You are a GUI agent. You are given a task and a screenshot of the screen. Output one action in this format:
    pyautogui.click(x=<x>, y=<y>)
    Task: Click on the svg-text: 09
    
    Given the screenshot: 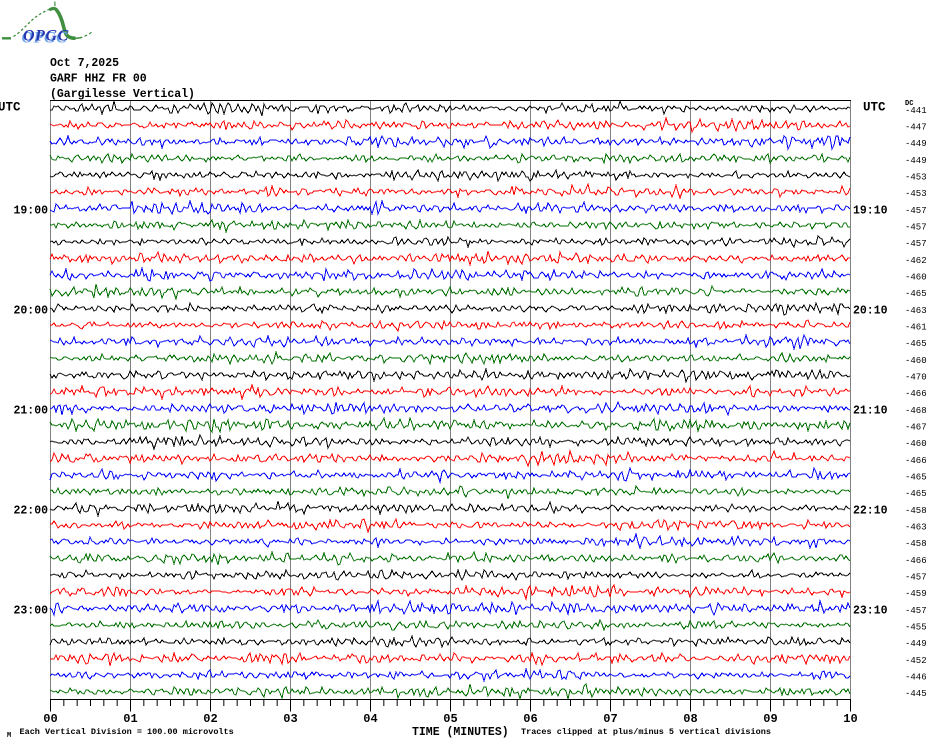 What is the action you would take?
    pyautogui.click(x=770, y=719)
    